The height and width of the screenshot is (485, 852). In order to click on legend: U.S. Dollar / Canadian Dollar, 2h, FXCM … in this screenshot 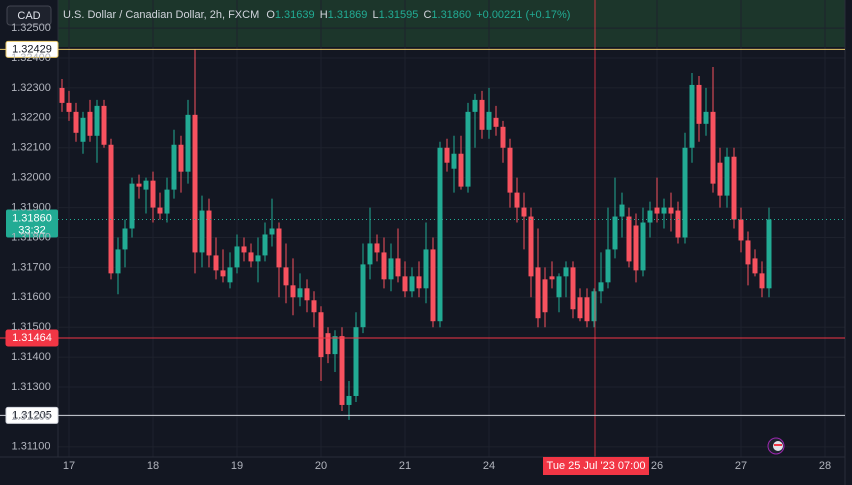, I will do `click(316, 15)`.